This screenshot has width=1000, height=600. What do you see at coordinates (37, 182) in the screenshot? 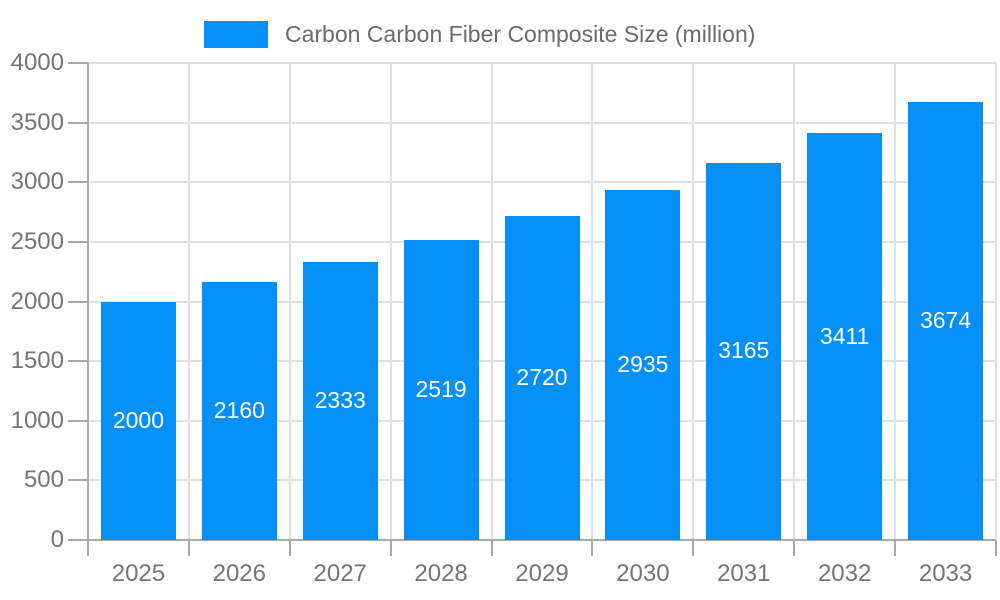
I see `y-tick-label: 3000` at bounding box center [37, 182].